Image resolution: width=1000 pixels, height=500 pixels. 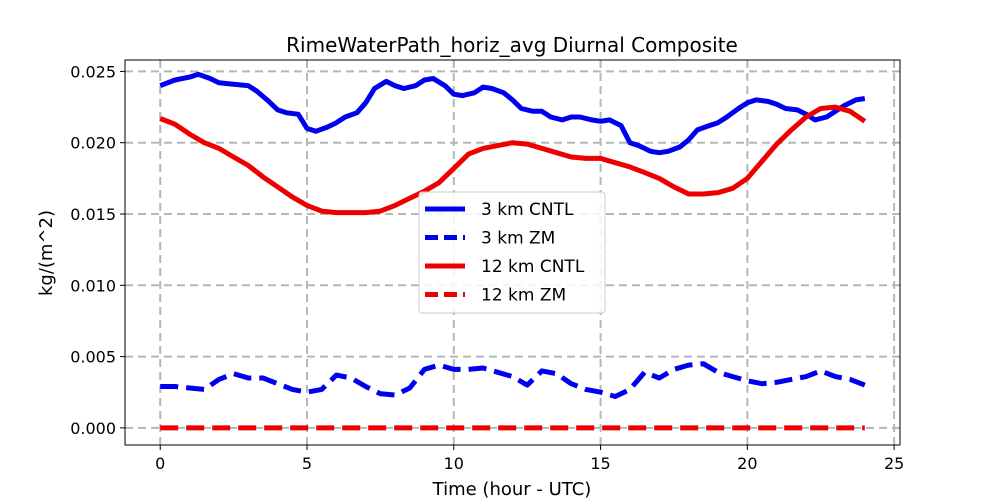 What do you see at coordinates (93, 285) in the screenshot?
I see `y-tick-label: 0.010` at bounding box center [93, 285].